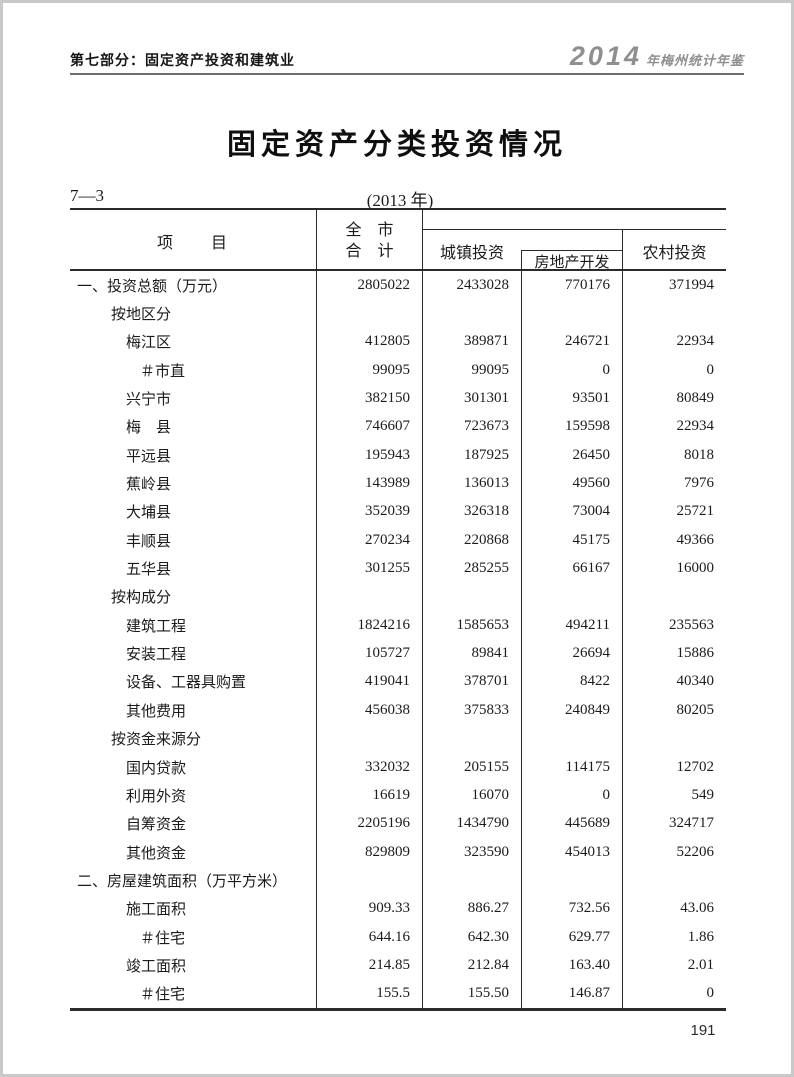 The width and height of the screenshot is (794, 1077). What do you see at coordinates (398, 993) in the screenshot?
I see `table-row: ＃住宅 155.5 155.50 146.87 0` at bounding box center [398, 993].